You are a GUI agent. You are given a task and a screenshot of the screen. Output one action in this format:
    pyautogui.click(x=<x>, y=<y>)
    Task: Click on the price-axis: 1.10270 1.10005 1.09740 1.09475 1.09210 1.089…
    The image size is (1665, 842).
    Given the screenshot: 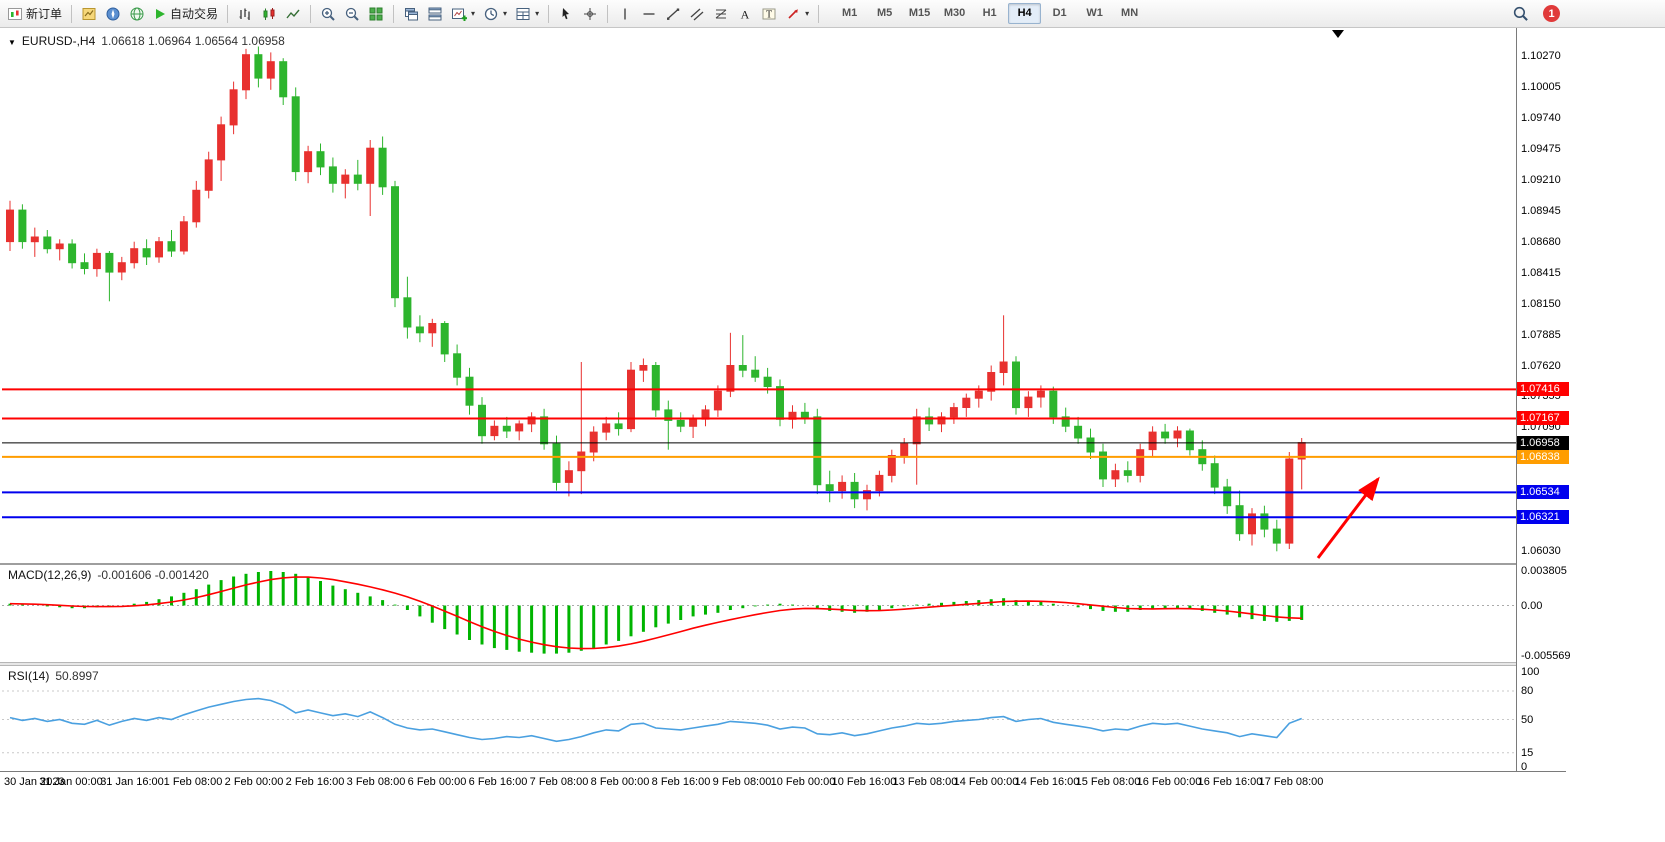 What is the action you would take?
    pyautogui.click(x=1543, y=400)
    